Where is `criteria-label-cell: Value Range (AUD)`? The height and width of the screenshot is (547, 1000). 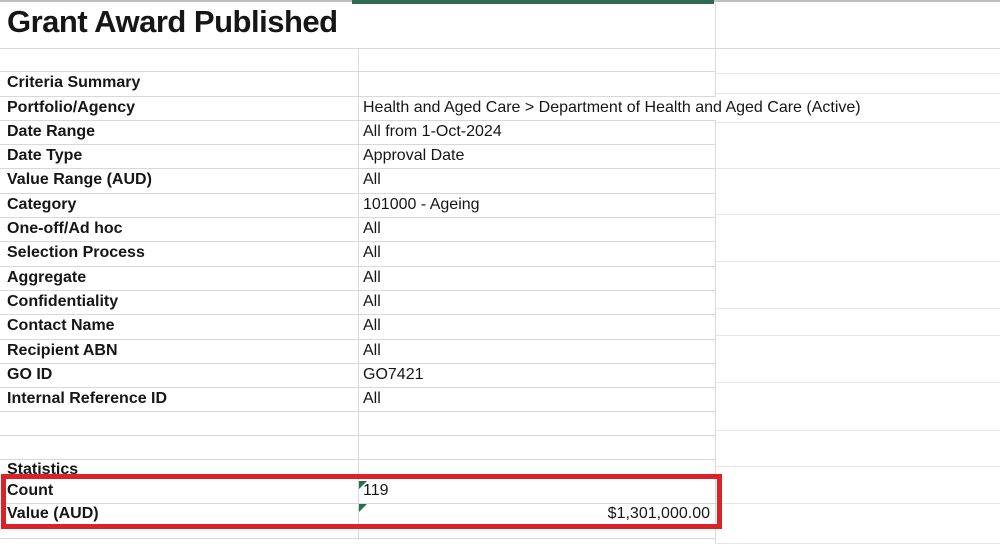
criteria-label-cell: Value Range (AUD) is located at coordinates (79, 180).